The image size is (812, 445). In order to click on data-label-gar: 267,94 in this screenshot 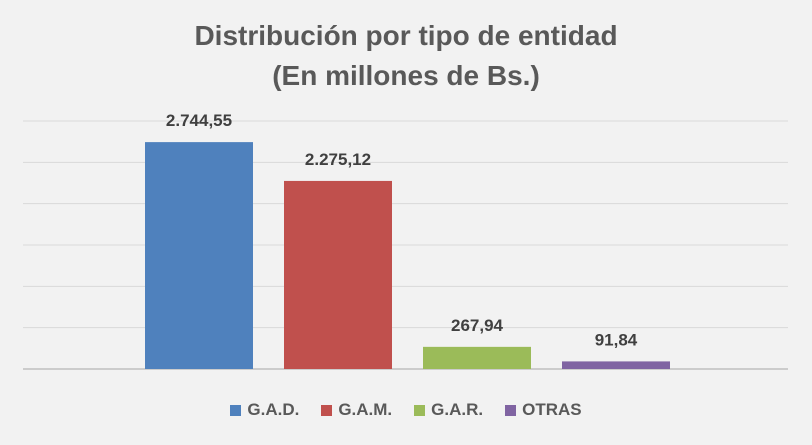, I will do `click(477, 325)`.